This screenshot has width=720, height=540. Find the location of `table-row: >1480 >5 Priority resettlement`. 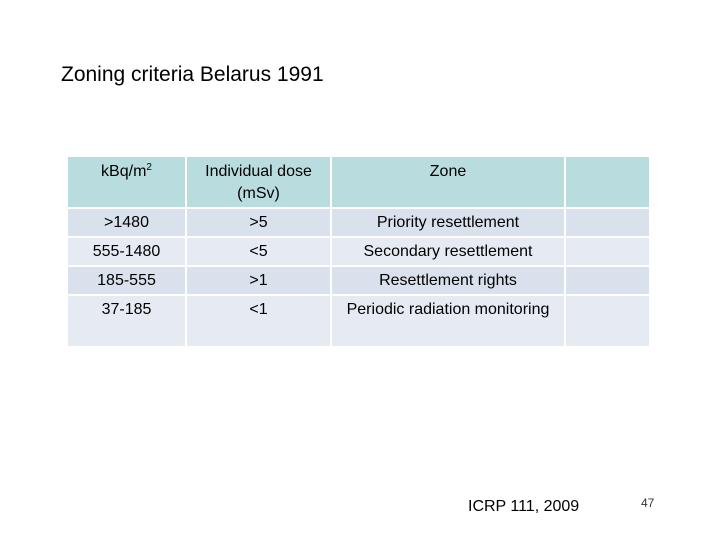

table-row: >1480 >5 Priority resettlement is located at coordinates (358, 222).